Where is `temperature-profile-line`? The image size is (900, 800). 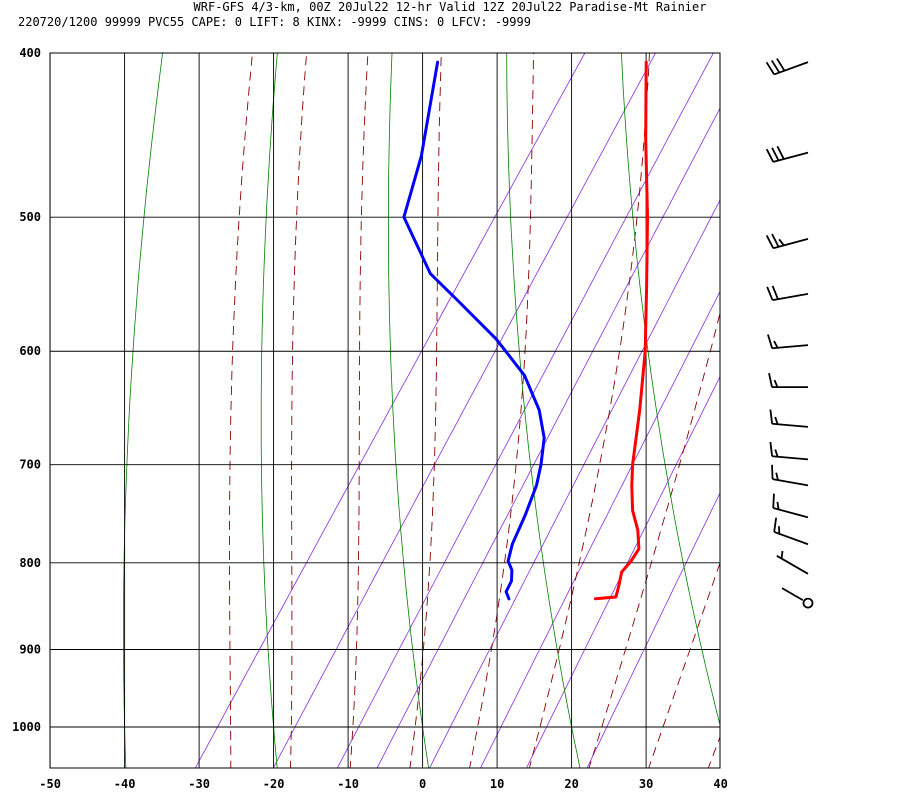 temperature-profile-line is located at coordinates (621, 330).